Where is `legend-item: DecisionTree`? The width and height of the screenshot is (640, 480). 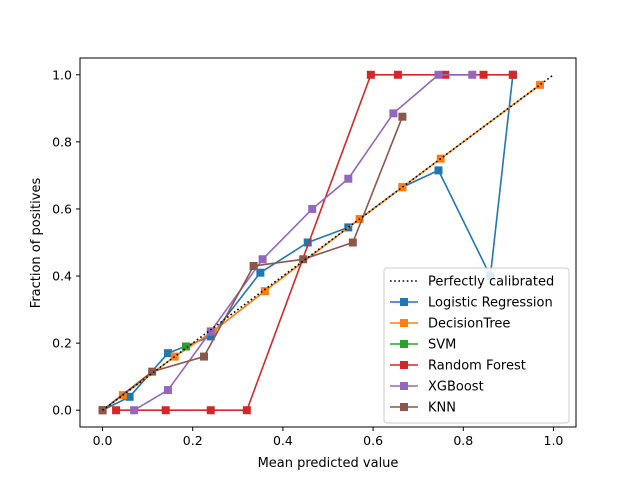
legend-item: DecisionTree is located at coordinates (450, 324).